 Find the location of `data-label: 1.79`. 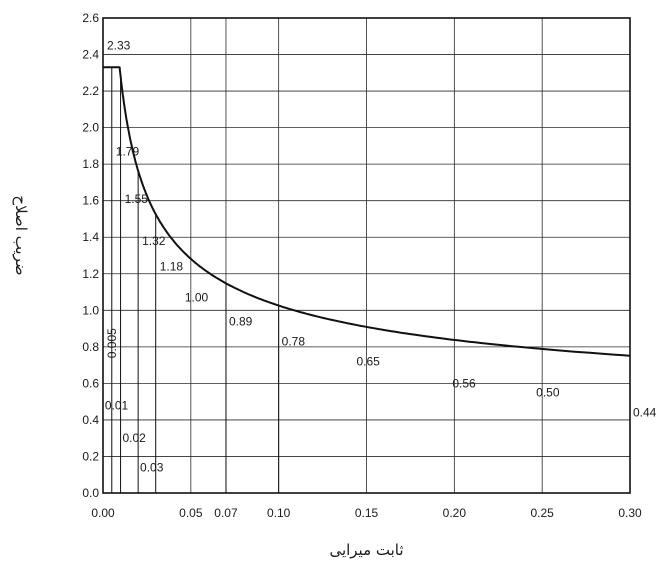

data-label: 1.79 is located at coordinates (128, 151).